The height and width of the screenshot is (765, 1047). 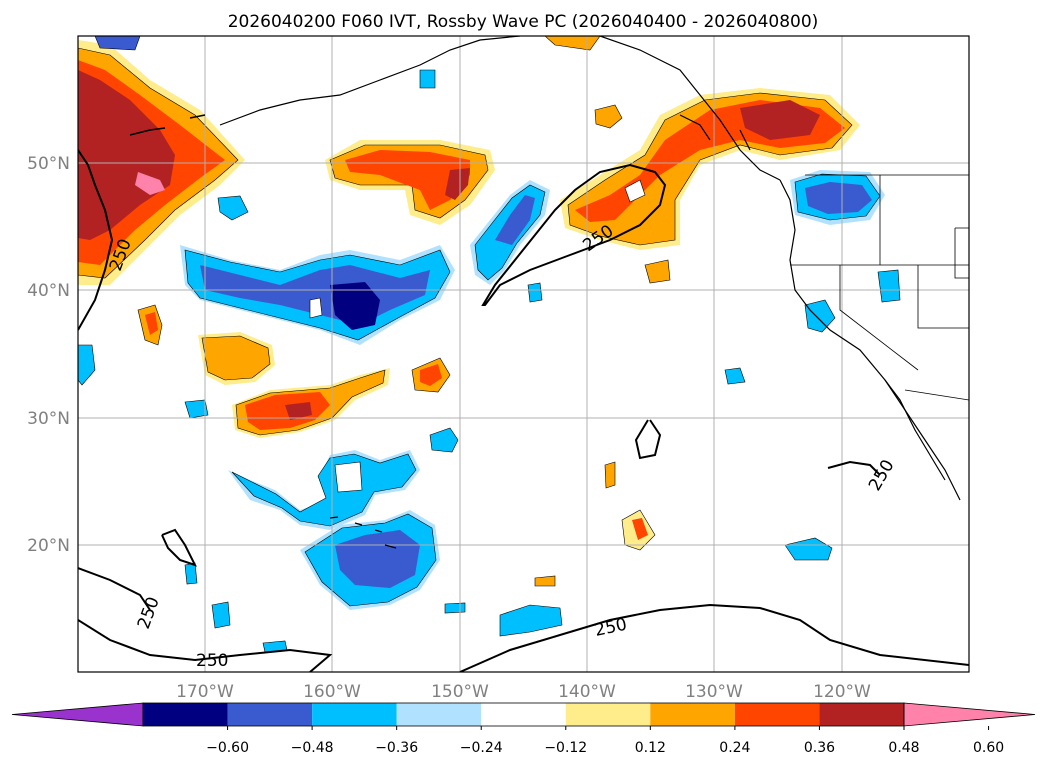 I want to click on british-columbia-islands, so click(x=715, y=132).